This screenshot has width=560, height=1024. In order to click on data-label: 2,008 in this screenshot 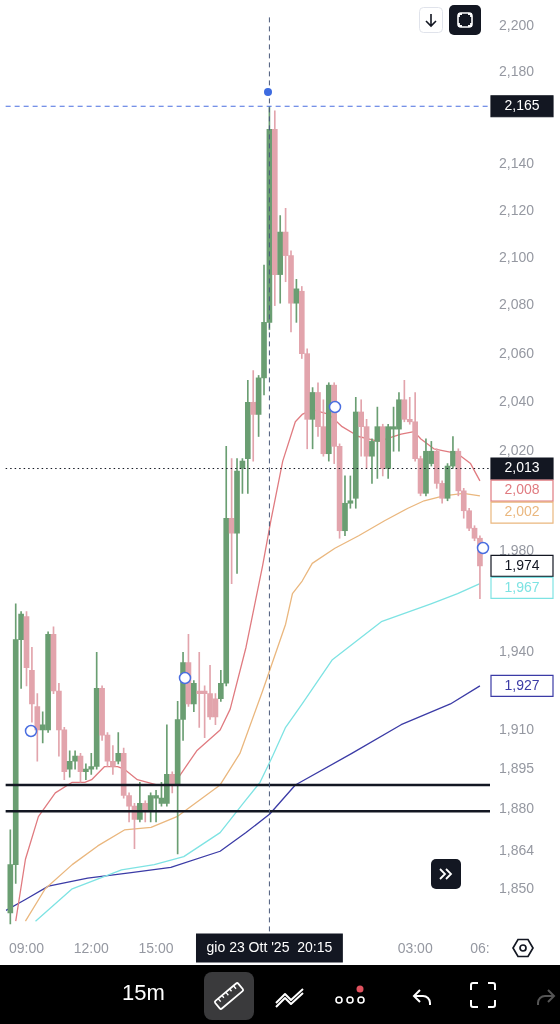, I will do `click(522, 489)`.